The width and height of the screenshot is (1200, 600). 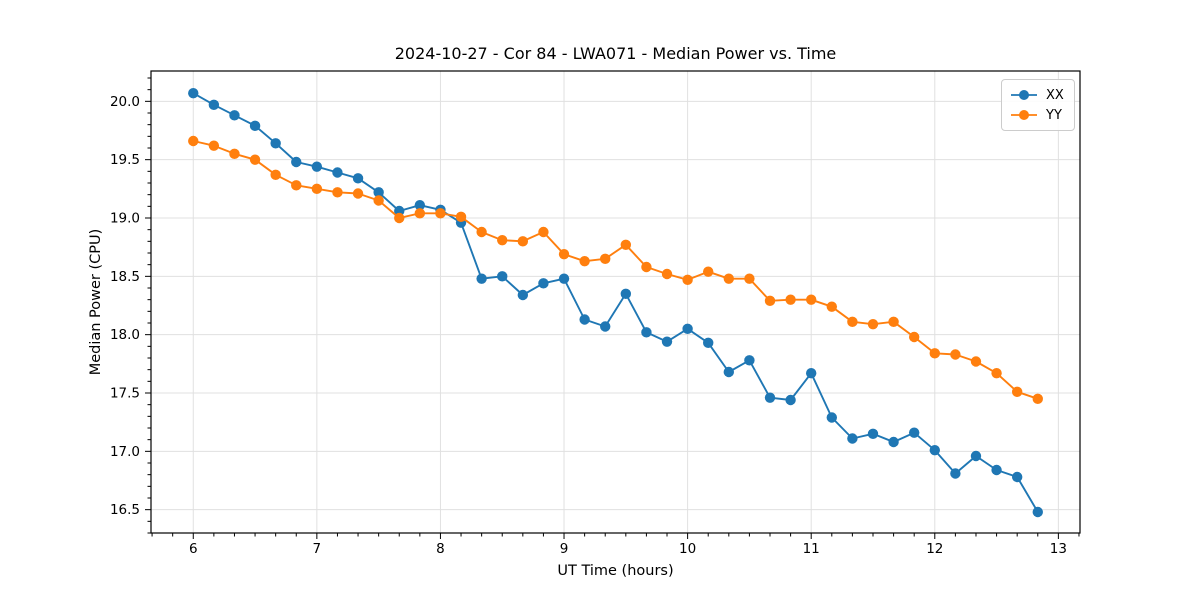 What do you see at coordinates (1024, 95) in the screenshot?
I see `legend-line-xx-icon` at bounding box center [1024, 95].